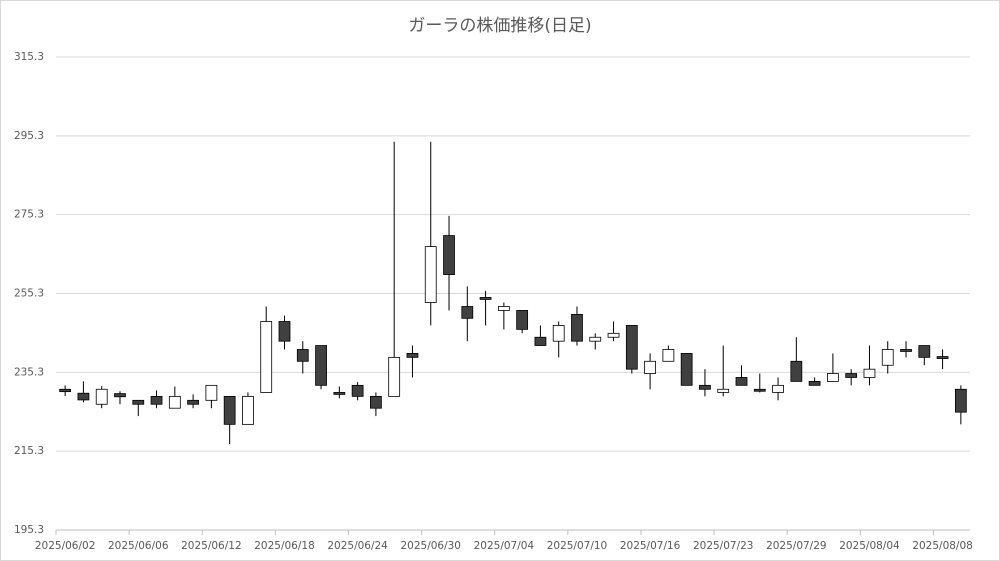  Describe the element at coordinates (499, 26) in the screenshot. I see `chart-title: ガーラの株価推移(日足)` at that location.